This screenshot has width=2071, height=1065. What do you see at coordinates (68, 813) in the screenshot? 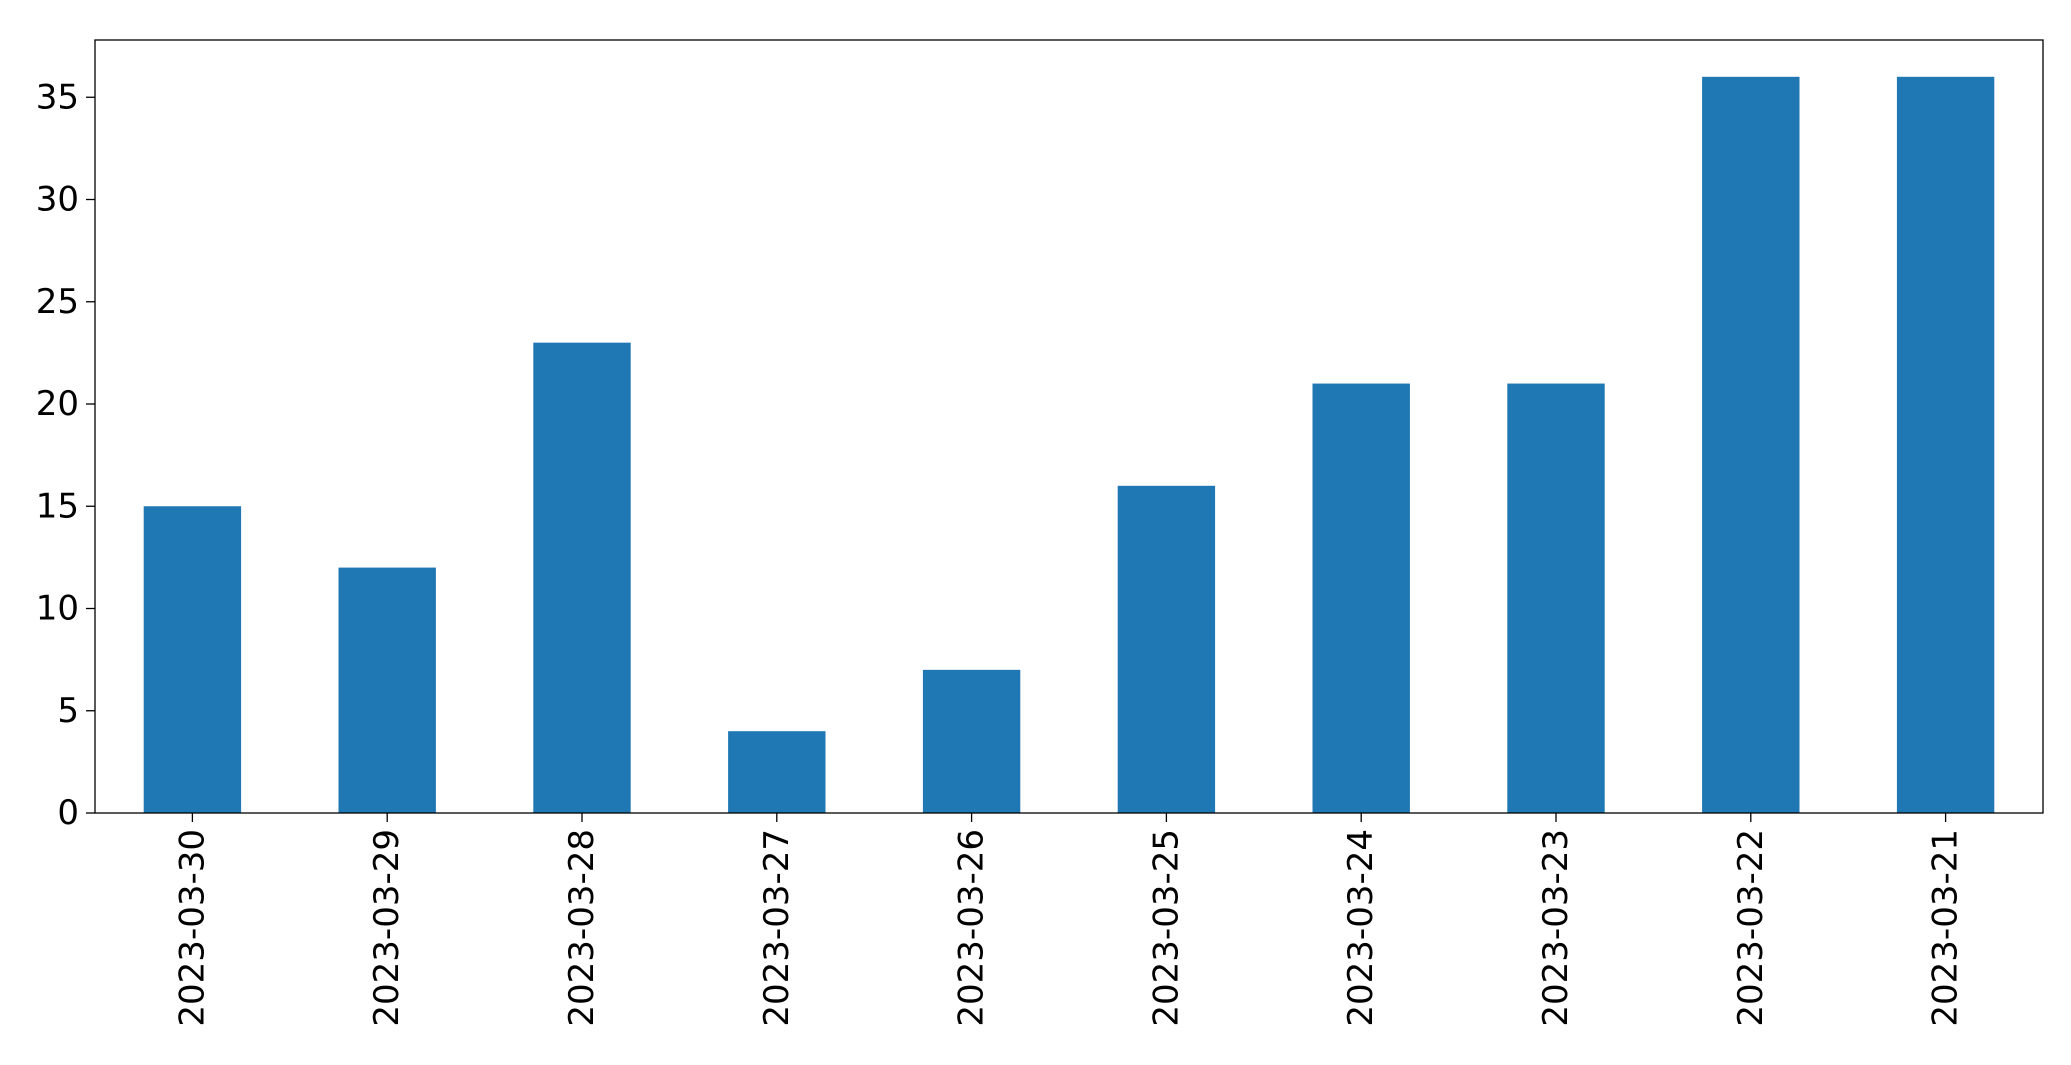
I see `y-tick-label: 0` at bounding box center [68, 813].